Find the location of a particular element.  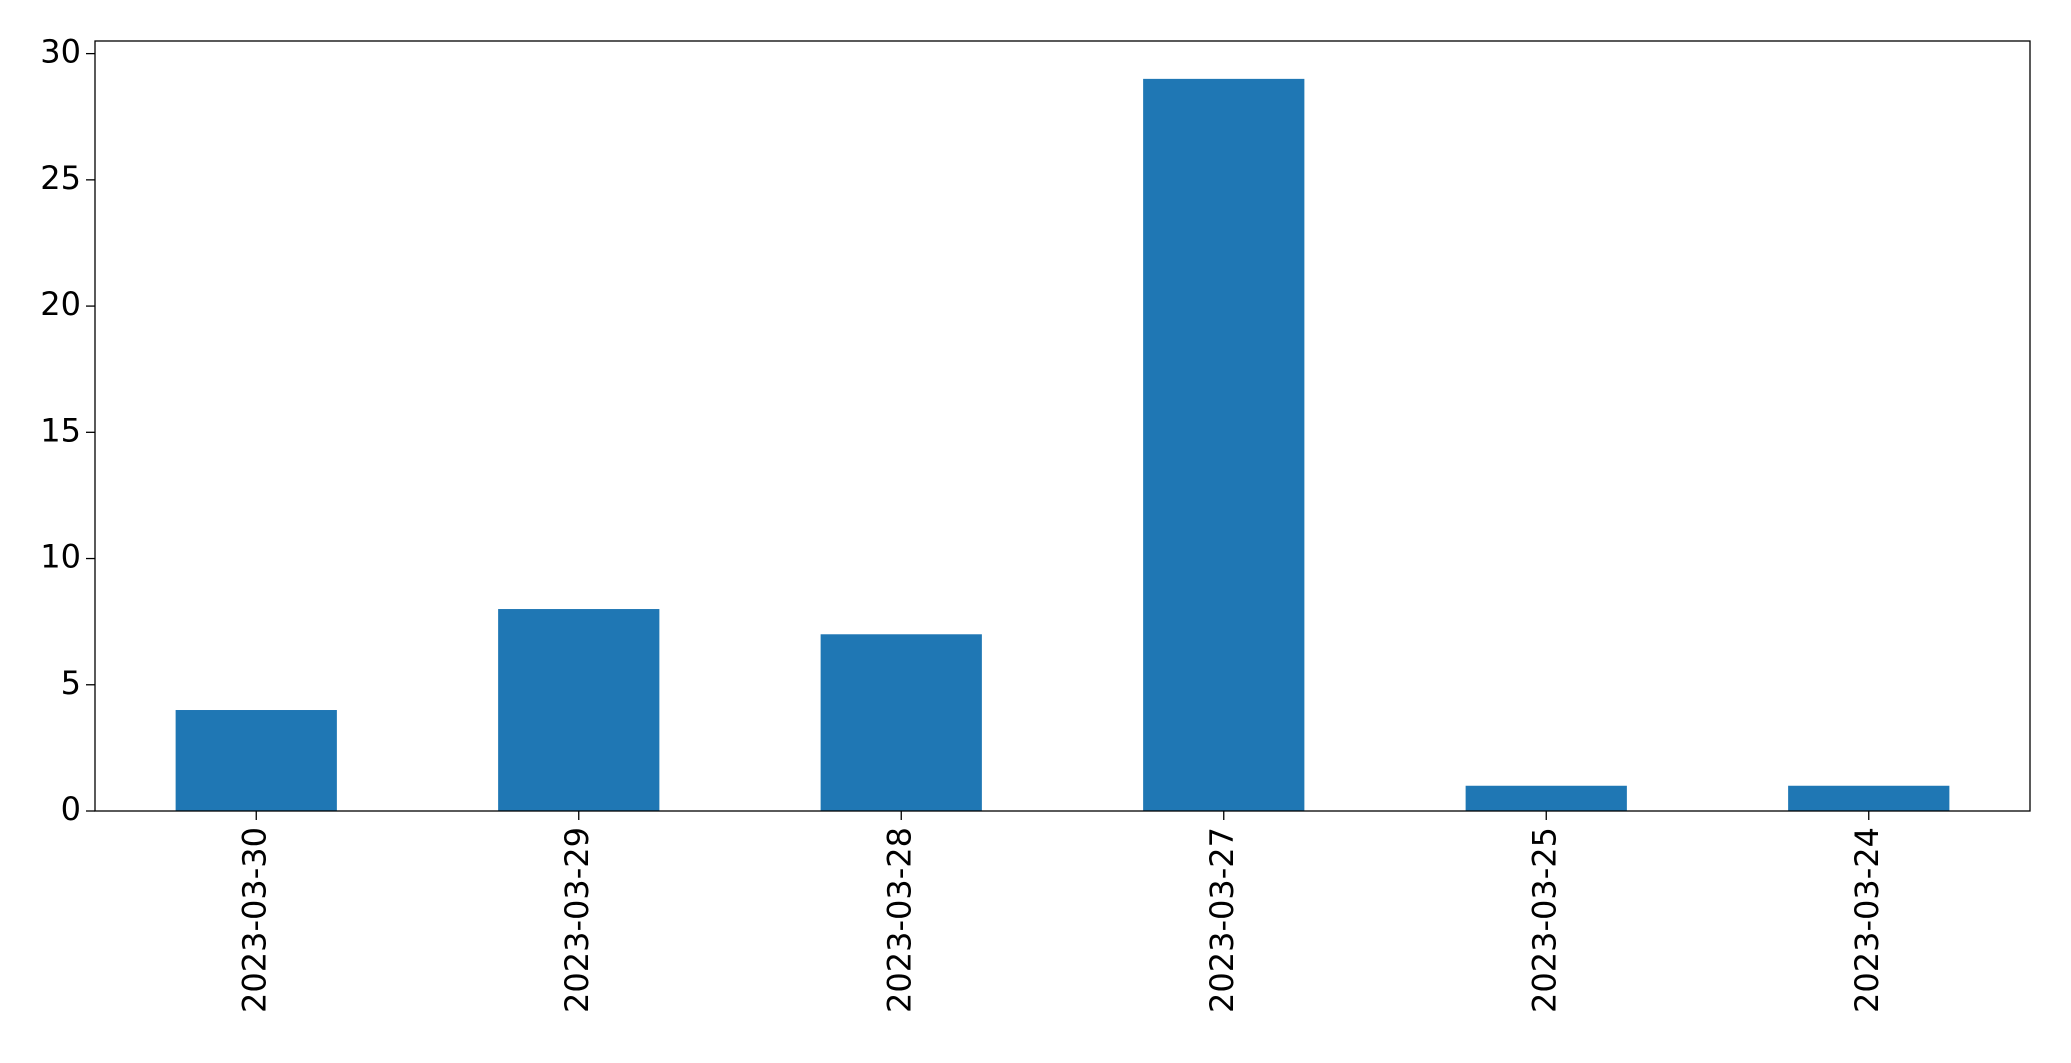

y-tick-label: 5 is located at coordinates (71, 683).